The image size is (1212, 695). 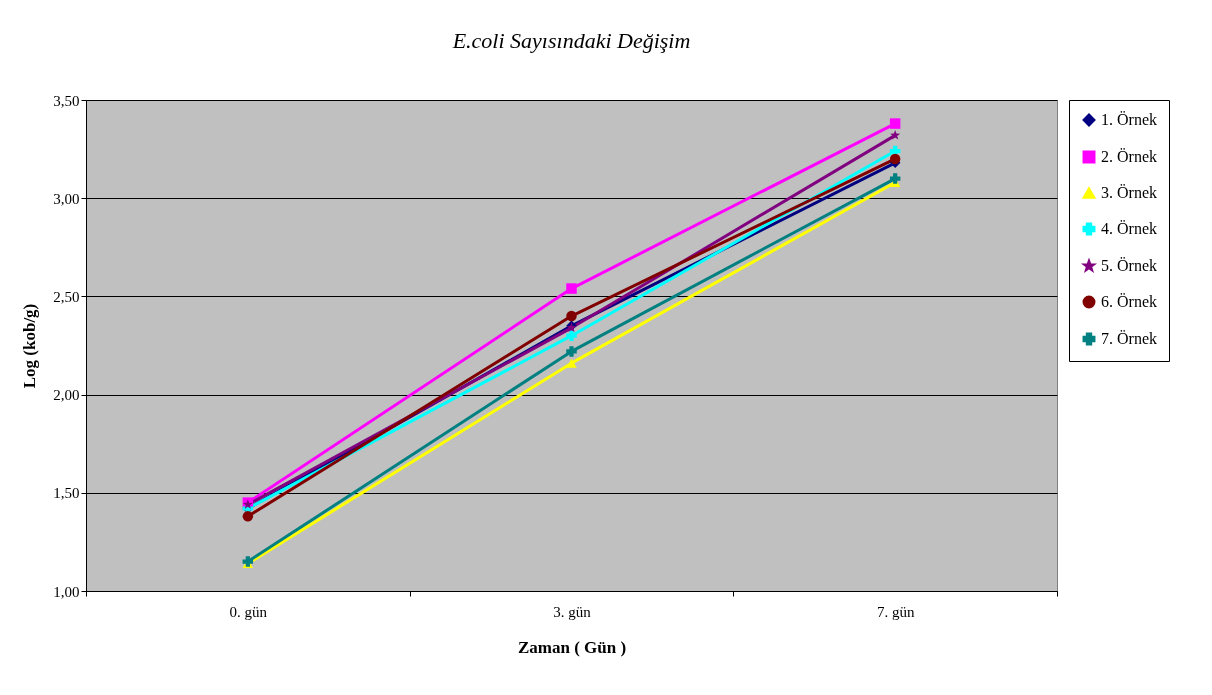 I want to click on chart-title: E.coli Sayısındaki Değişim, so click(x=571, y=40).